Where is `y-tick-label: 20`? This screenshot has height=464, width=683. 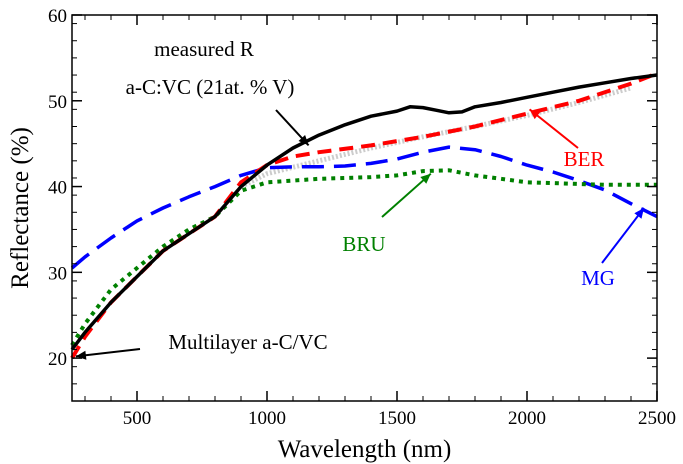
y-tick-label: 20 is located at coordinates (57, 359).